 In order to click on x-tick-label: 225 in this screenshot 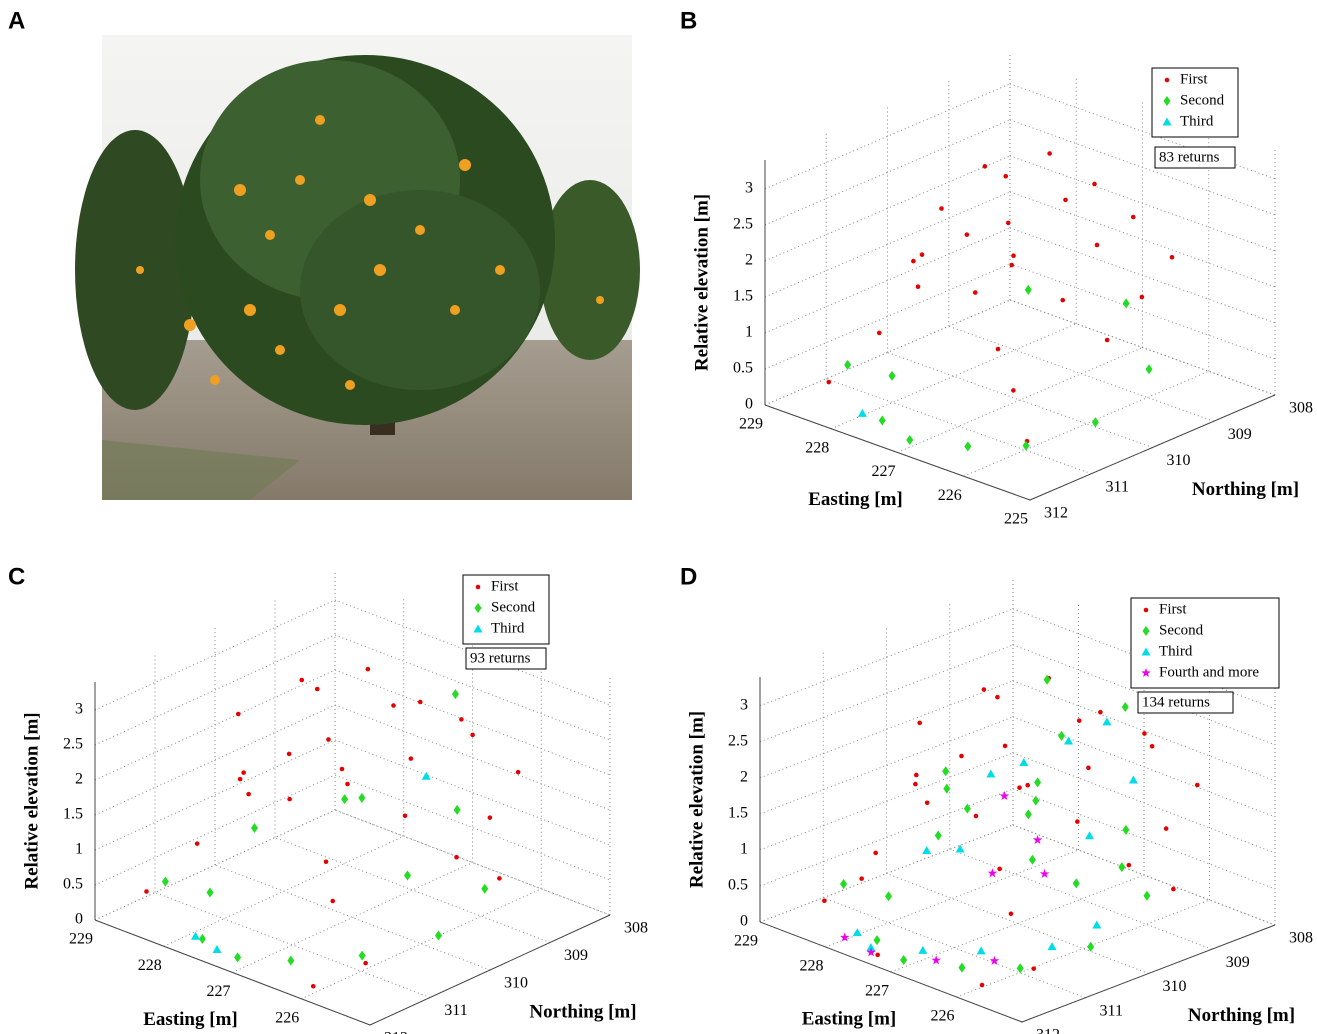, I will do `click(1016, 519)`.